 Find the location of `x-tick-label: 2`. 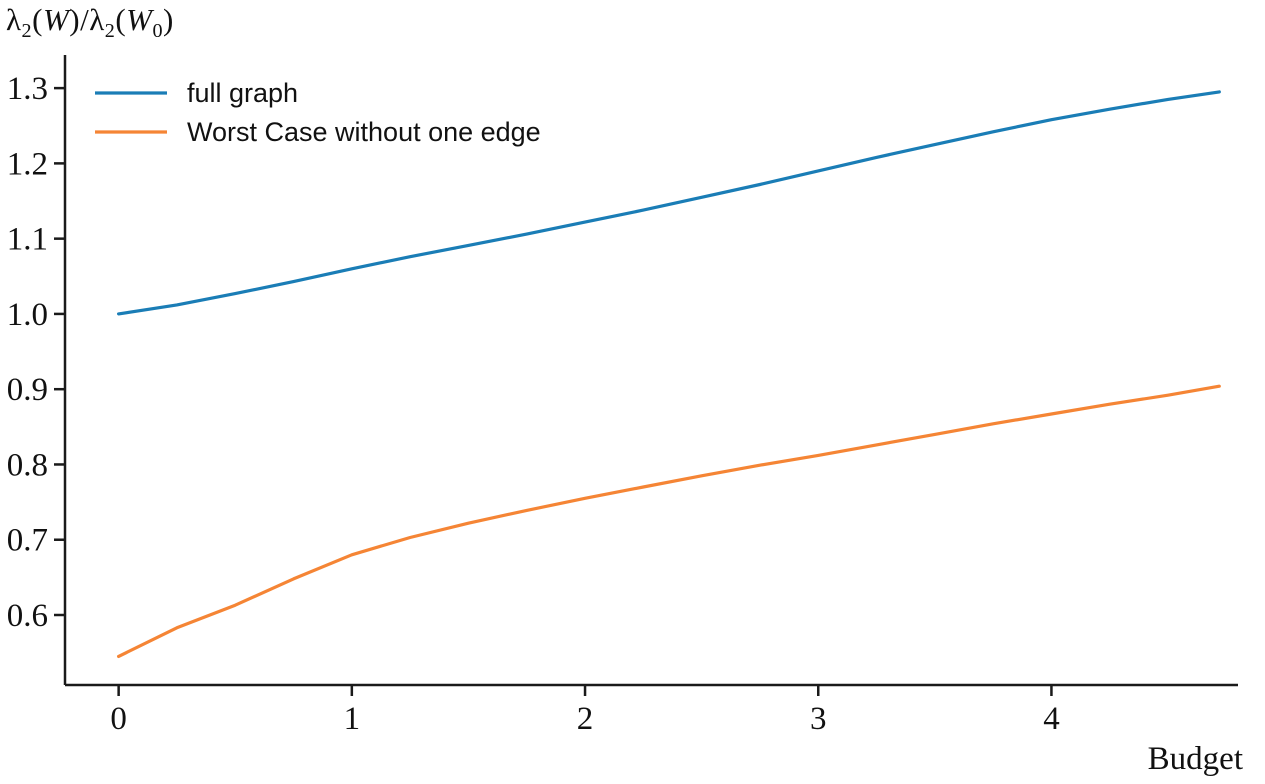

x-tick-label: 2 is located at coordinates (585, 719).